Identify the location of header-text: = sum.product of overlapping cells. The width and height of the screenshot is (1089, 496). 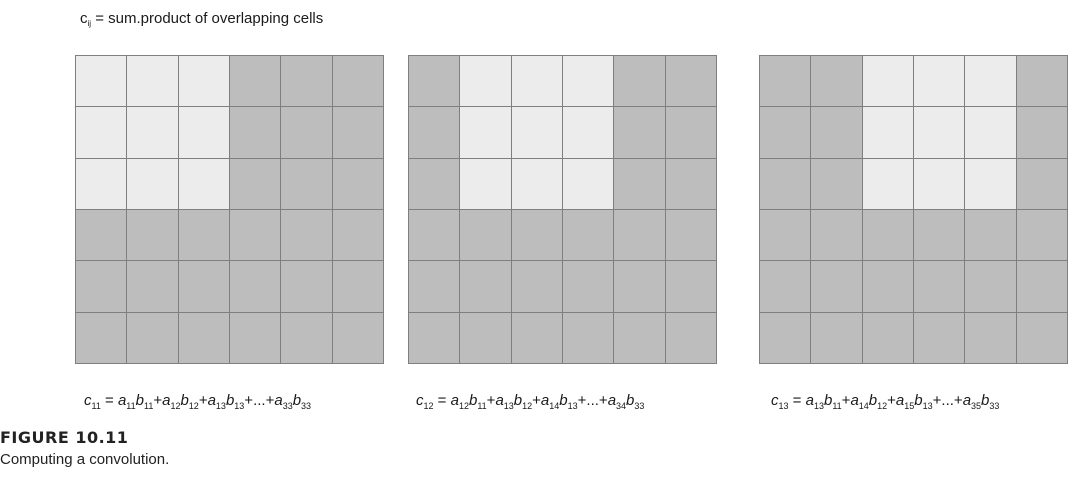
(207, 18).